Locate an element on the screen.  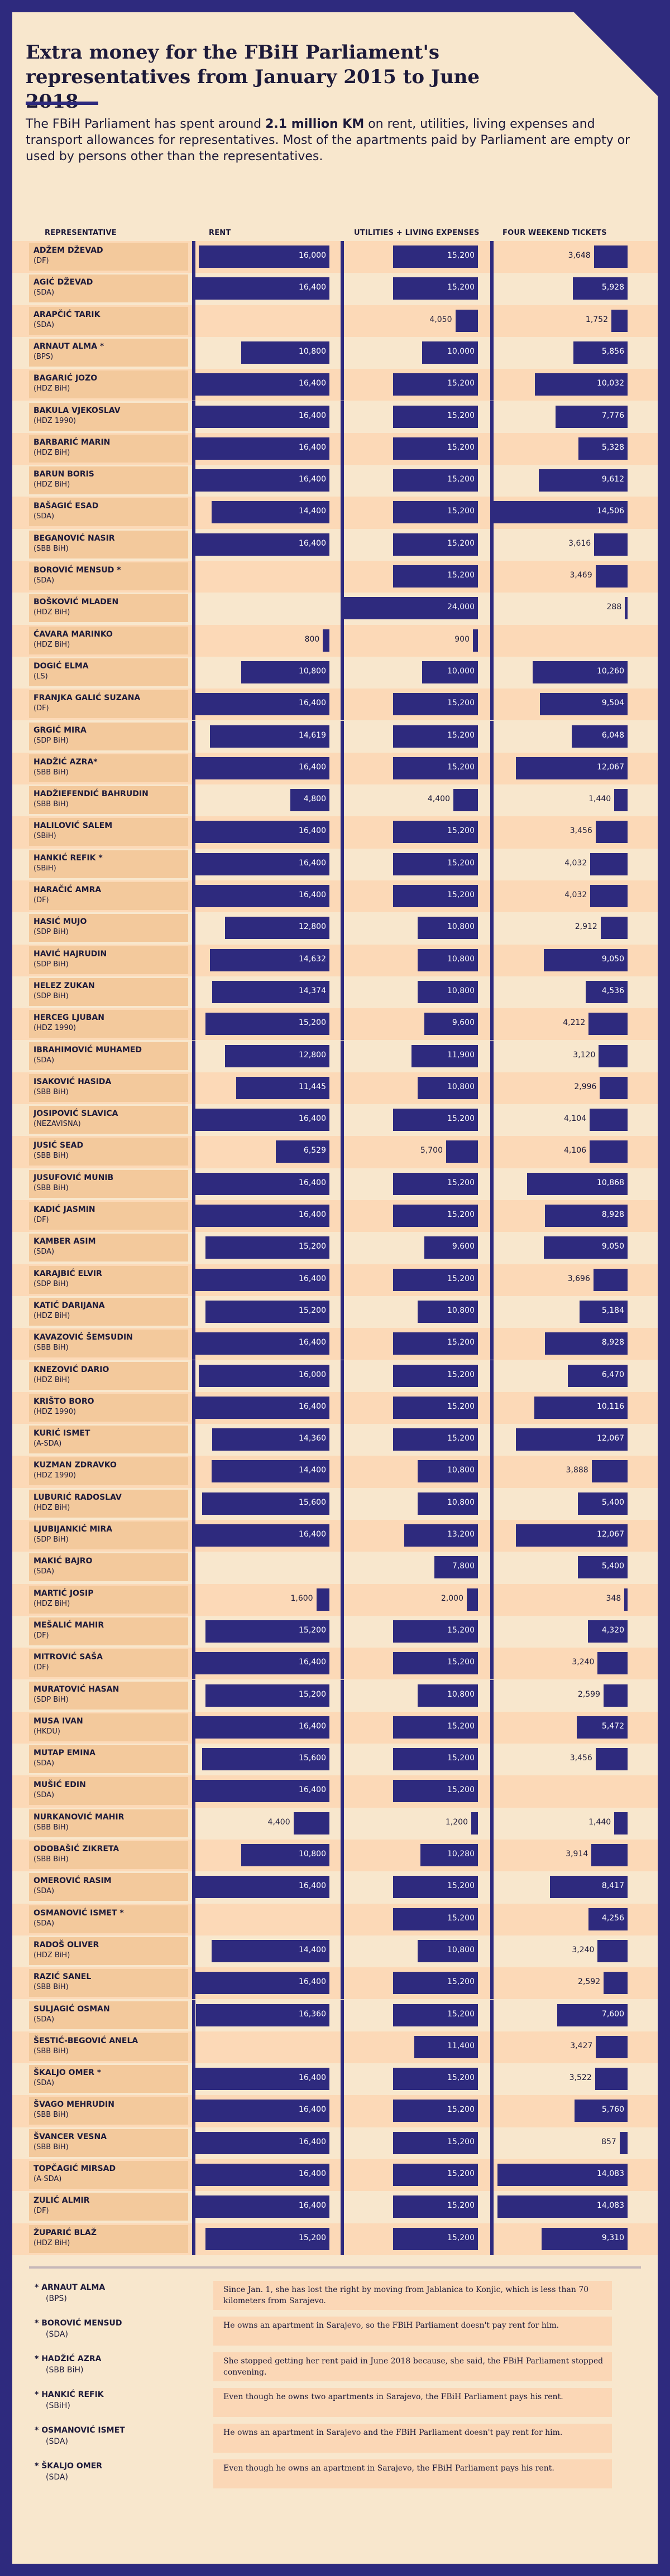
tickets-value-label: 2,599 is located at coordinates (588, 1694).